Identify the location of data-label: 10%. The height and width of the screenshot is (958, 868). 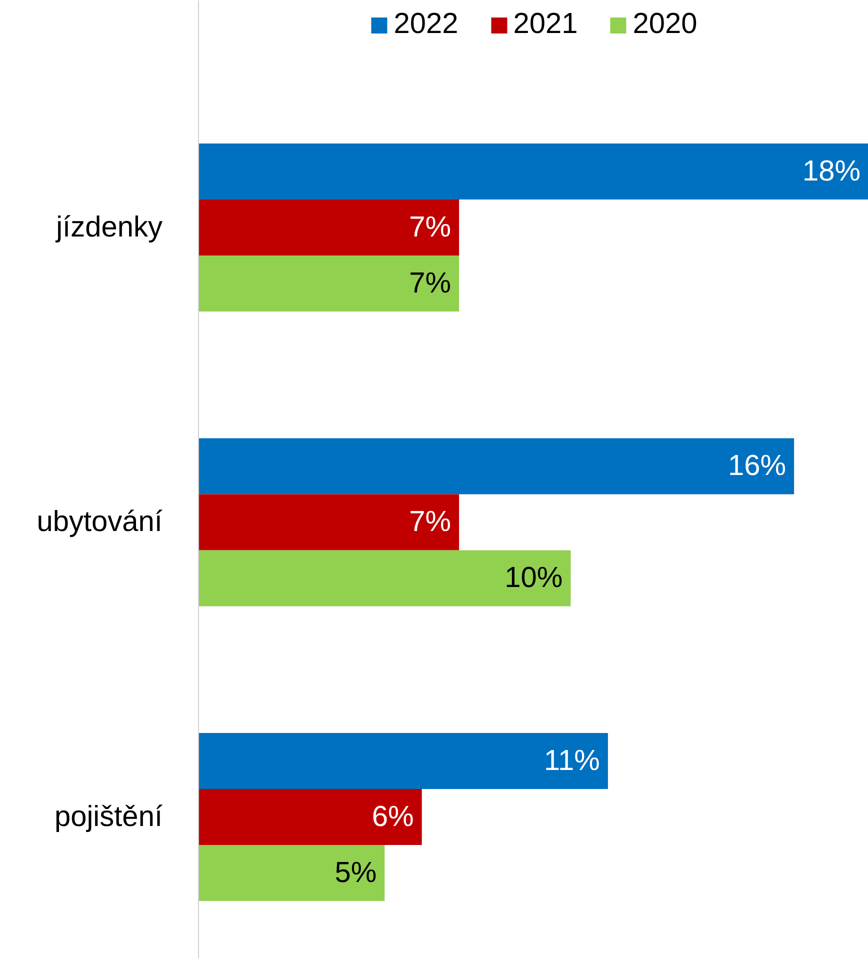
(533, 578).